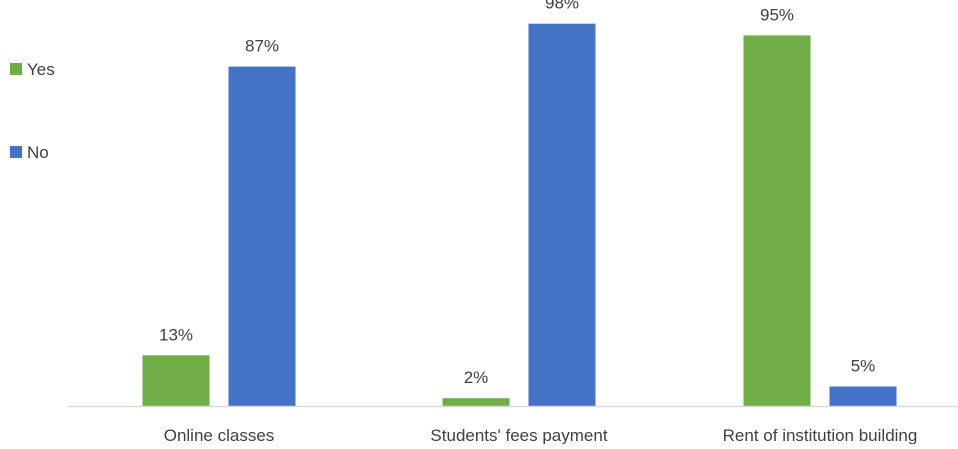 This screenshot has height=449, width=958. I want to click on category-label-2: Rent of institution building, so click(820, 435).